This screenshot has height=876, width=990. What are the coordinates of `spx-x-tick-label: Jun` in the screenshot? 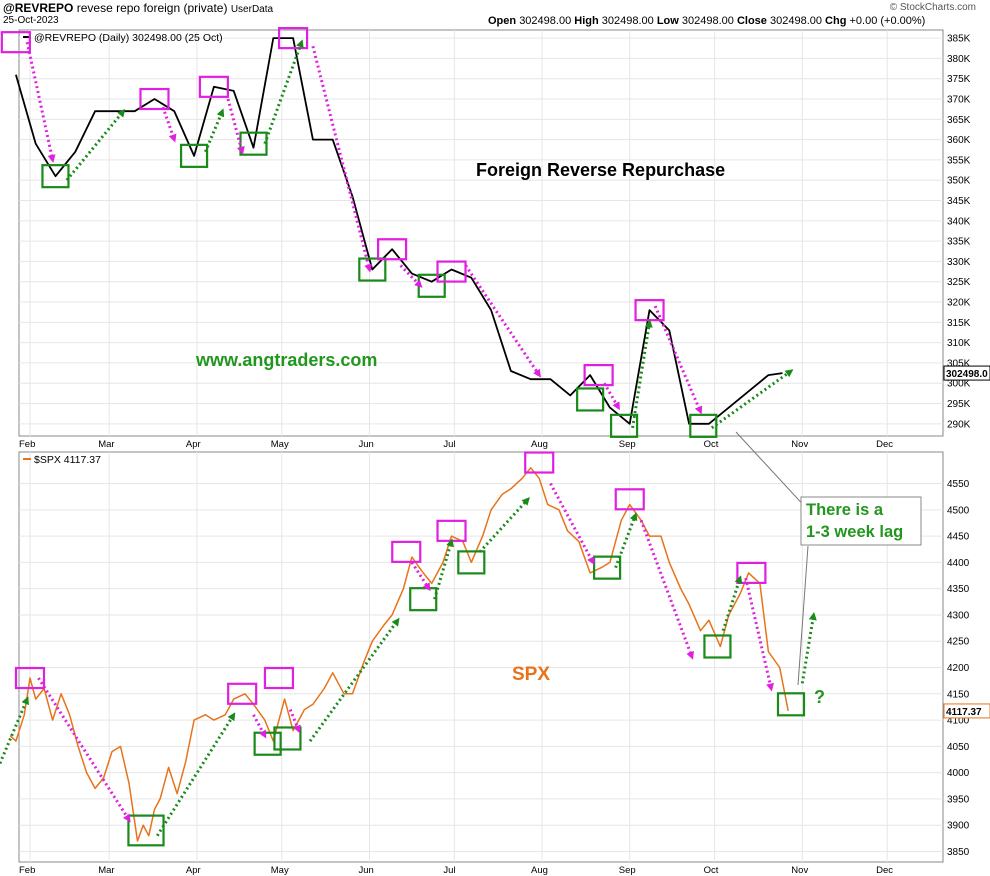 It's located at (365, 870).